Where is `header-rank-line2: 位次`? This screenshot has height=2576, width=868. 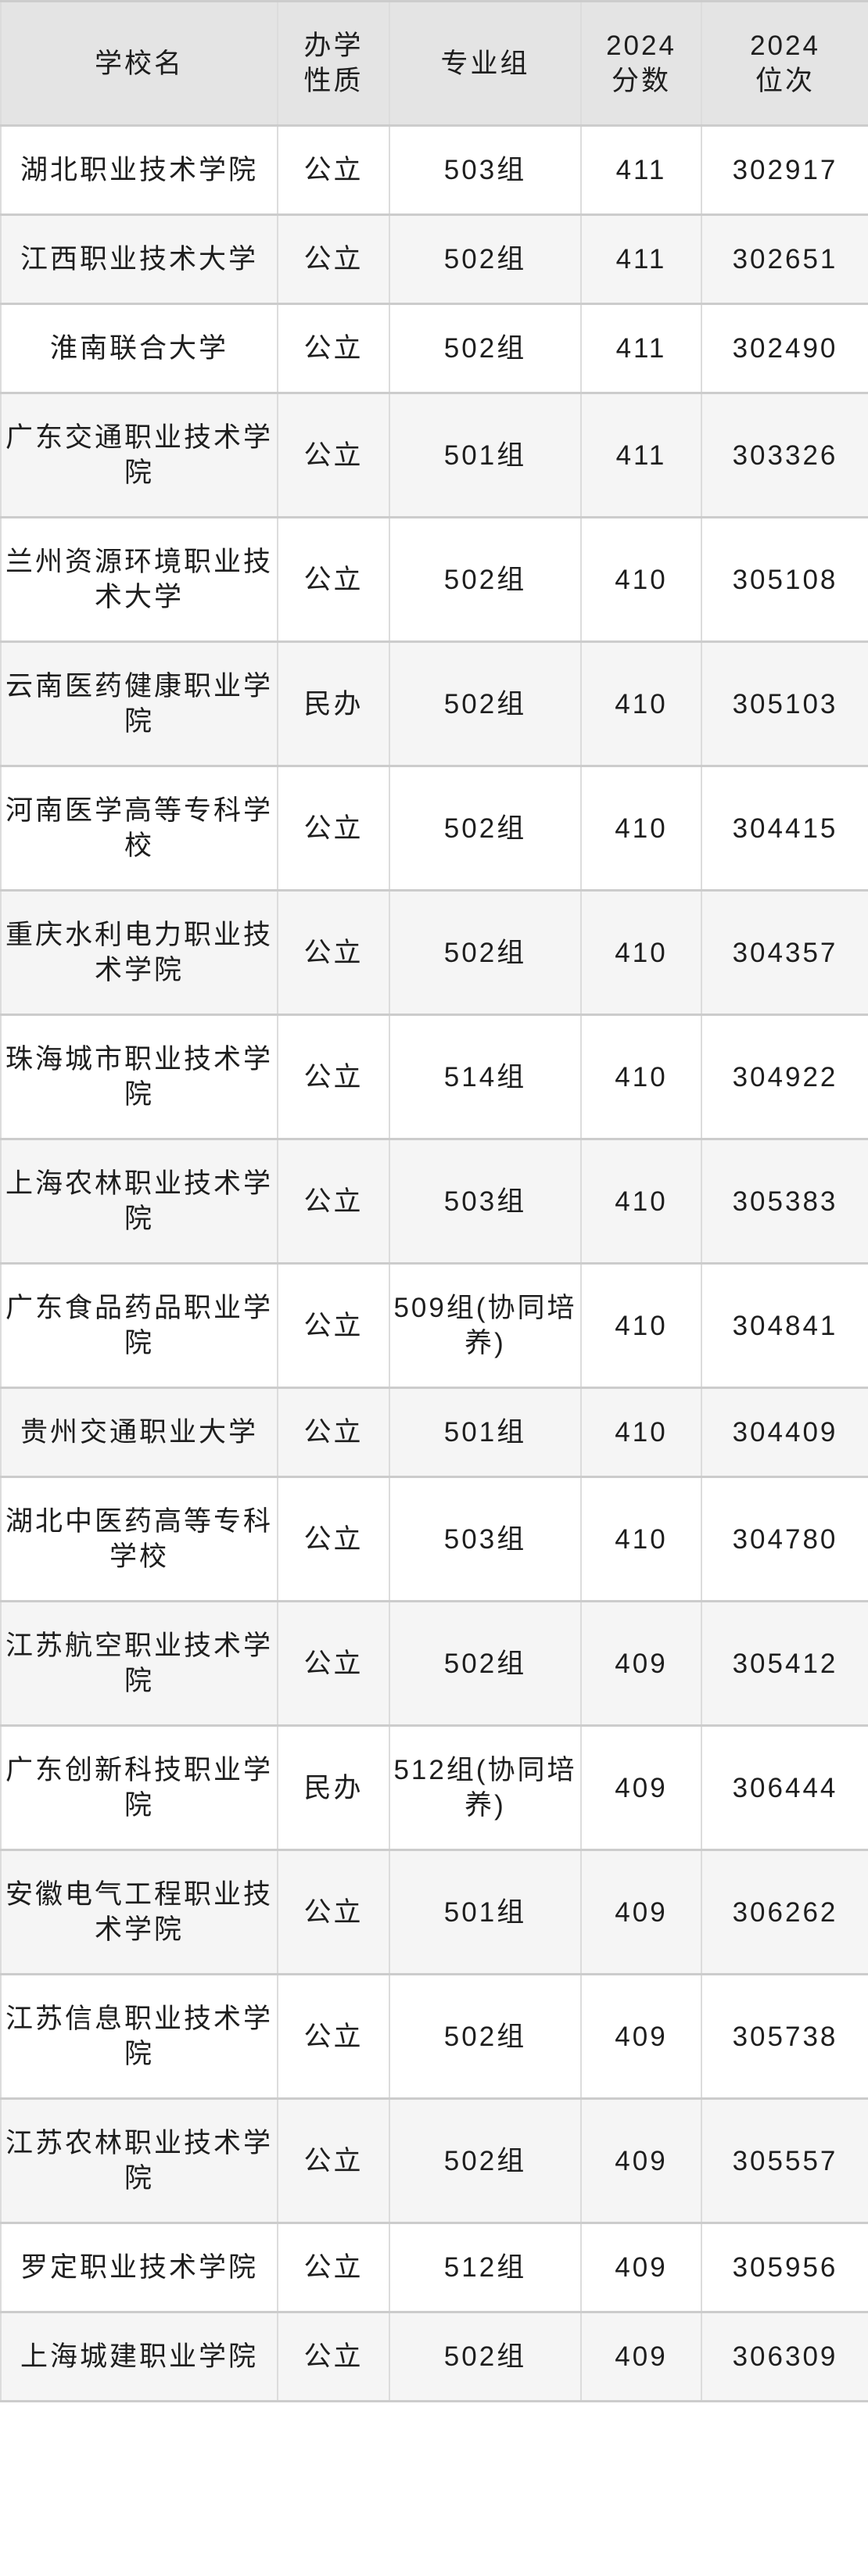
header-rank-line2: 位次 is located at coordinates (785, 81).